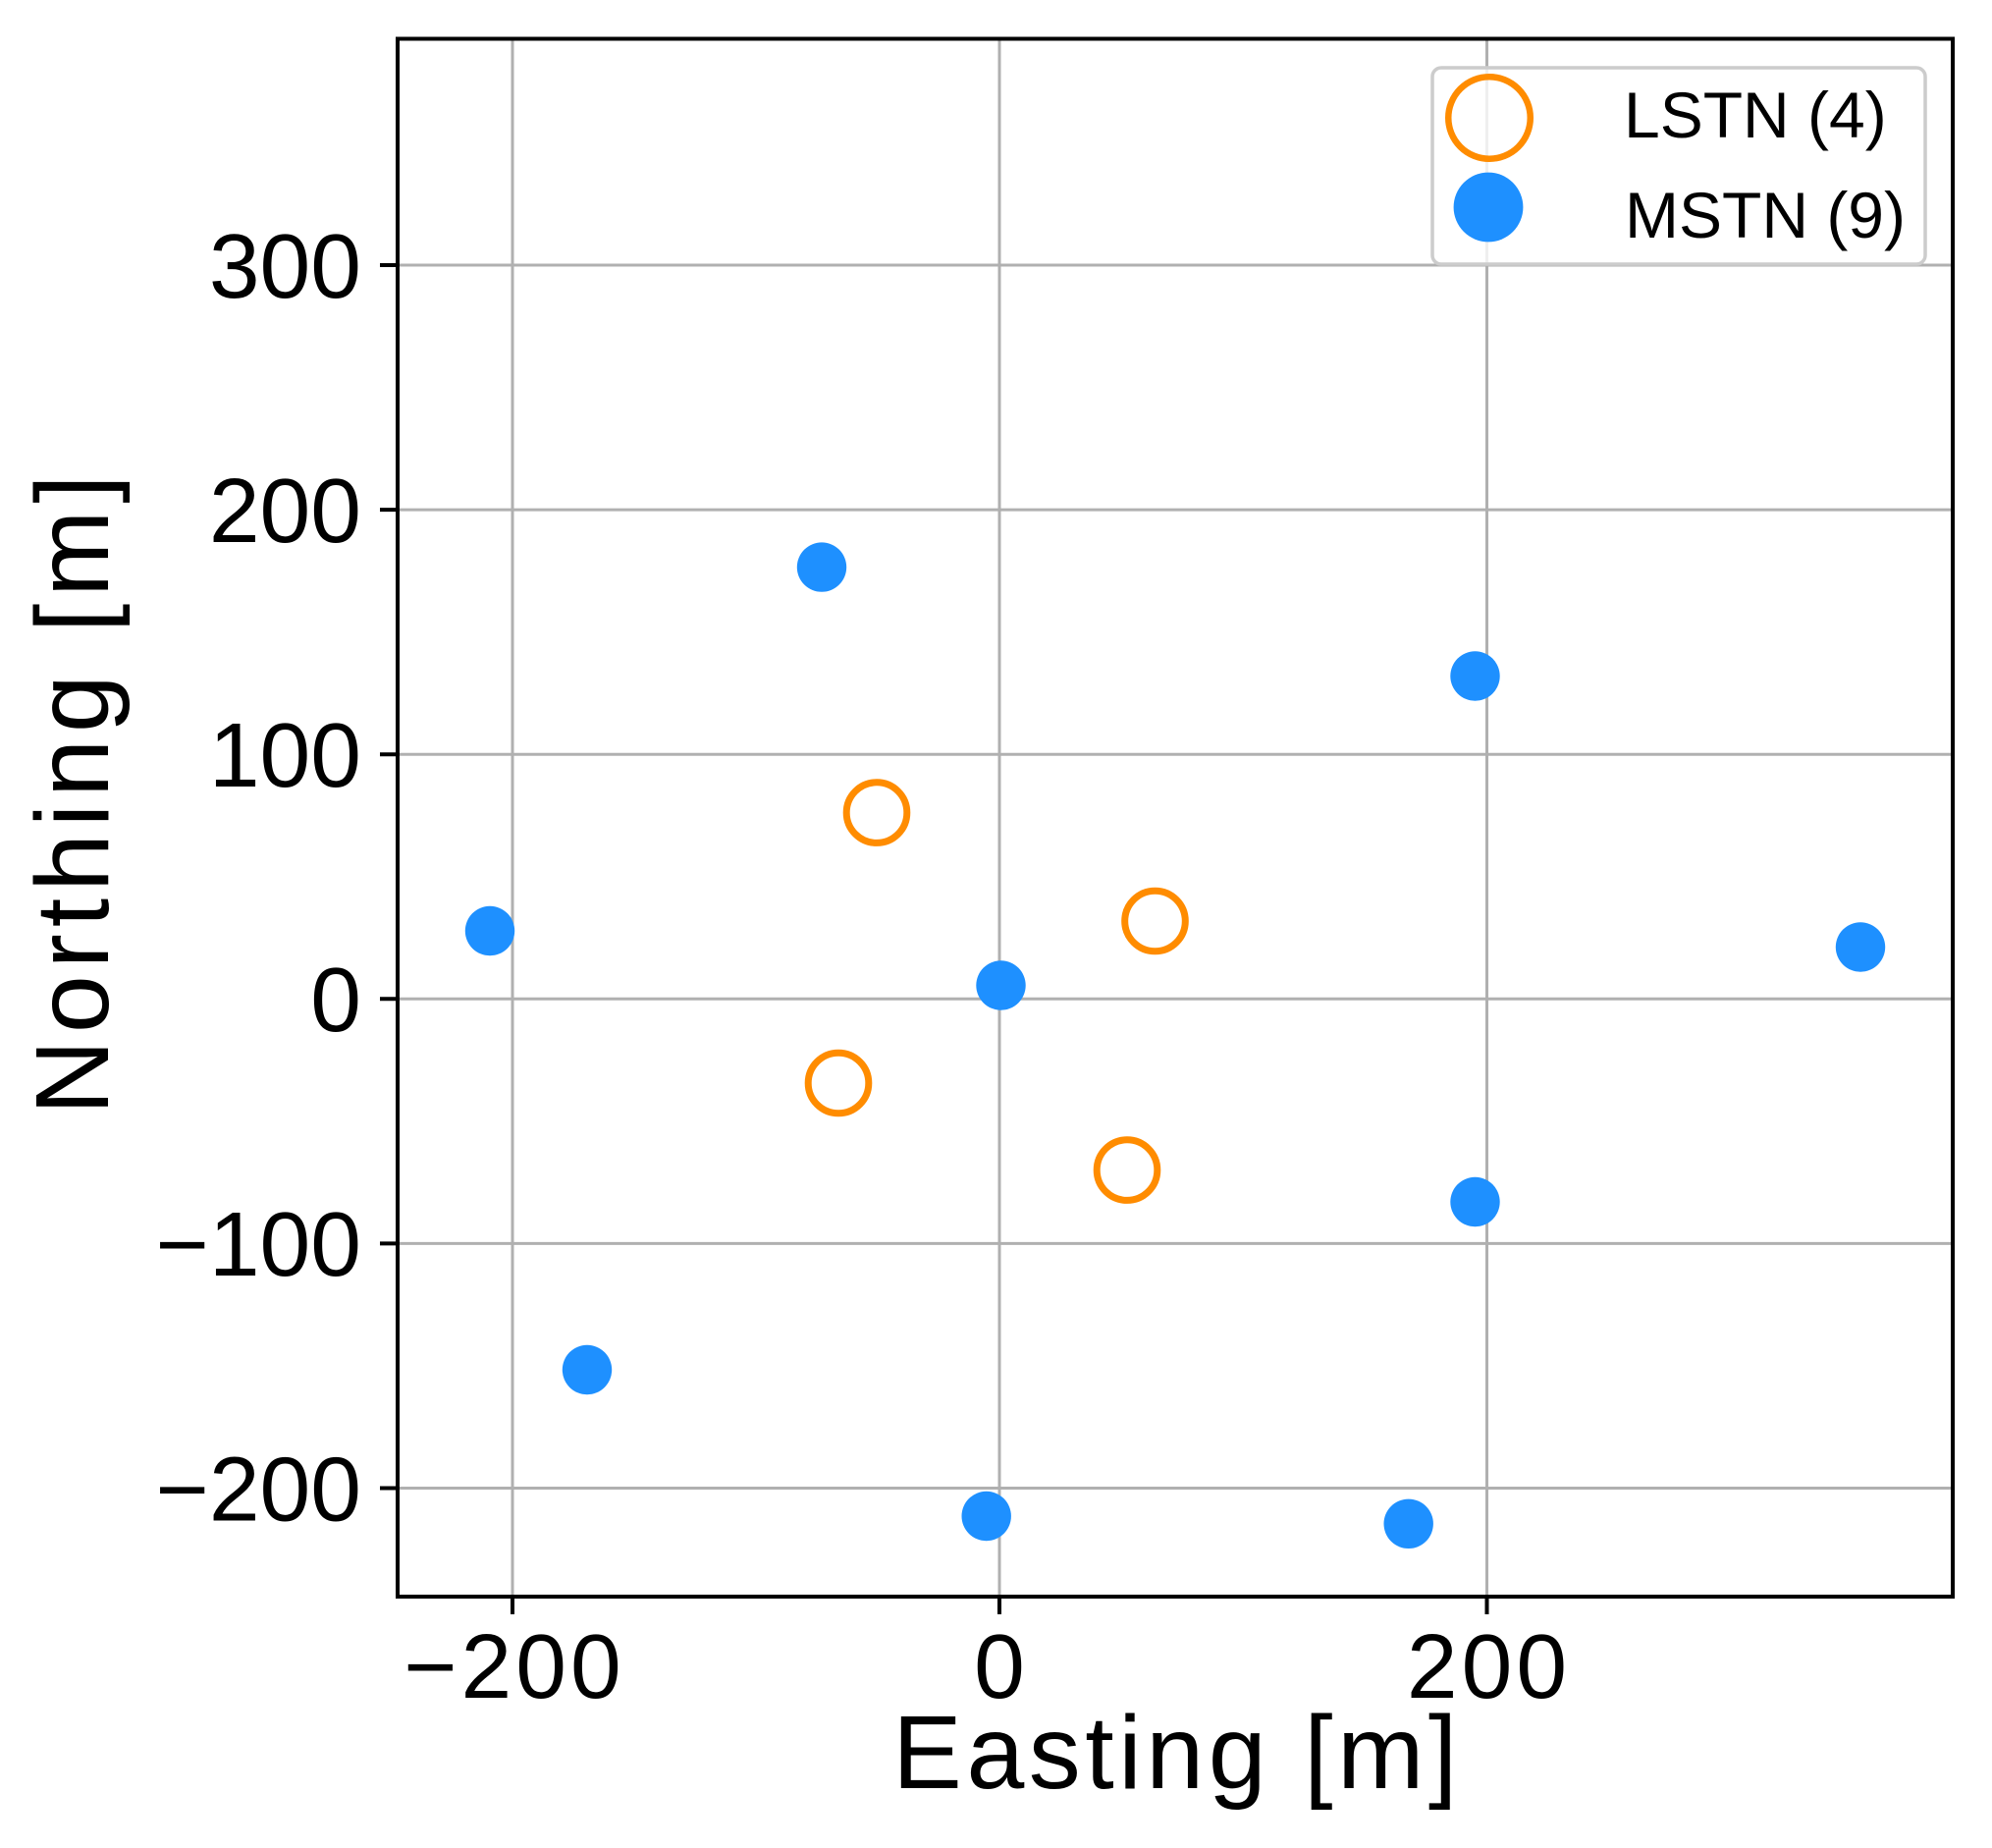  What do you see at coordinates (285, 266) in the screenshot?
I see `svg-text: 300` at bounding box center [285, 266].